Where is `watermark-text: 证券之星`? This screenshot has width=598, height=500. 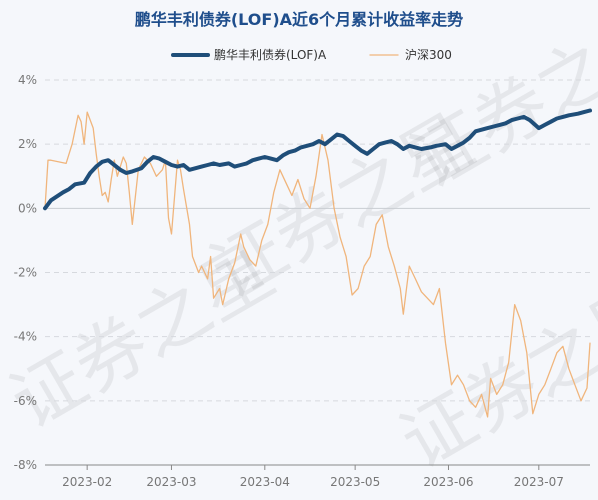 watermark-text: 证券之星 is located at coordinates (497, 102).